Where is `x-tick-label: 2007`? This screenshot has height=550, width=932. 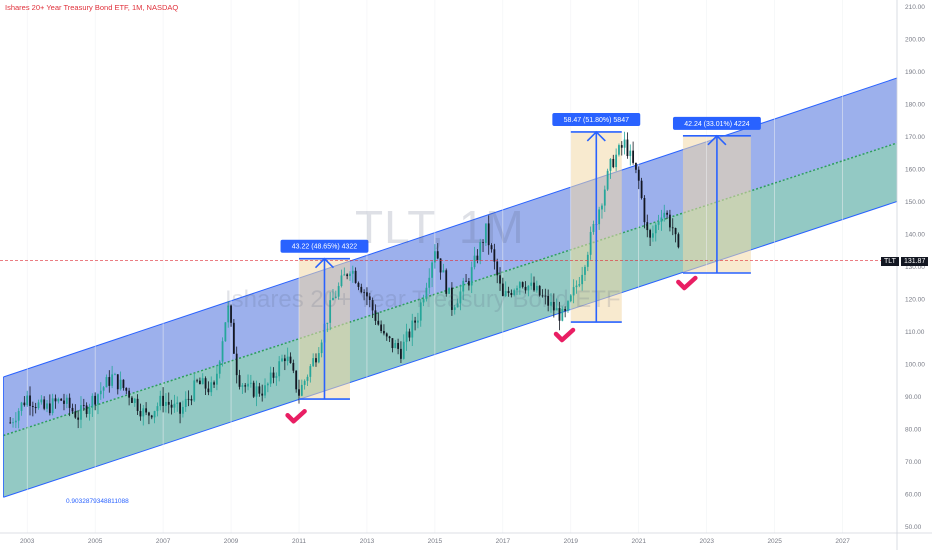 x-tick-label: 2007 is located at coordinates (163, 541).